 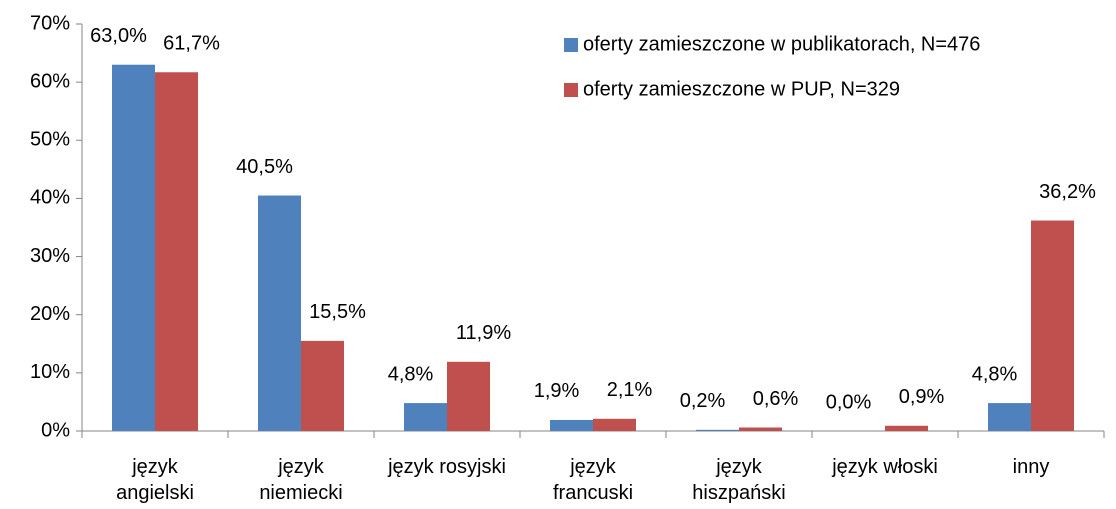 What do you see at coordinates (337, 312) in the screenshot?
I see `data-label: 15,5%` at bounding box center [337, 312].